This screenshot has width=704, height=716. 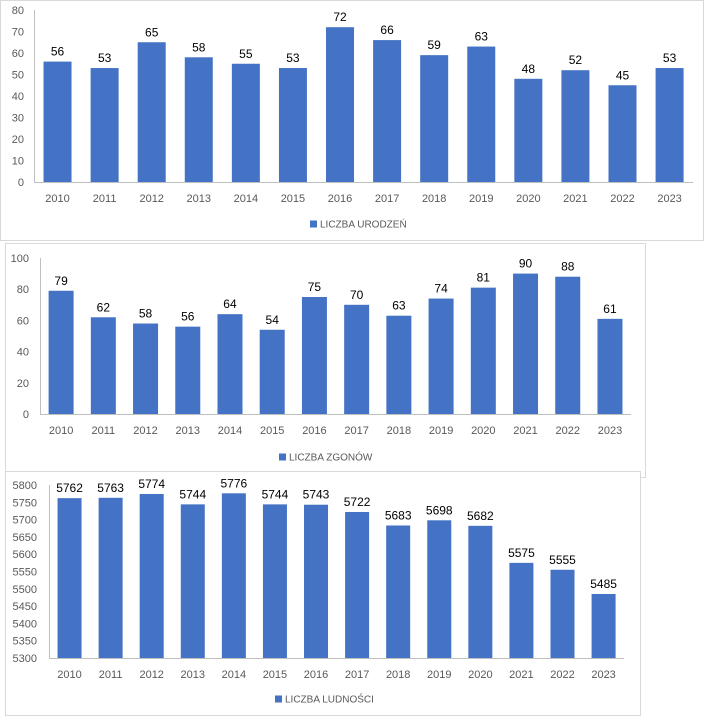 I want to click on bar-2019, so click(x=481, y=114).